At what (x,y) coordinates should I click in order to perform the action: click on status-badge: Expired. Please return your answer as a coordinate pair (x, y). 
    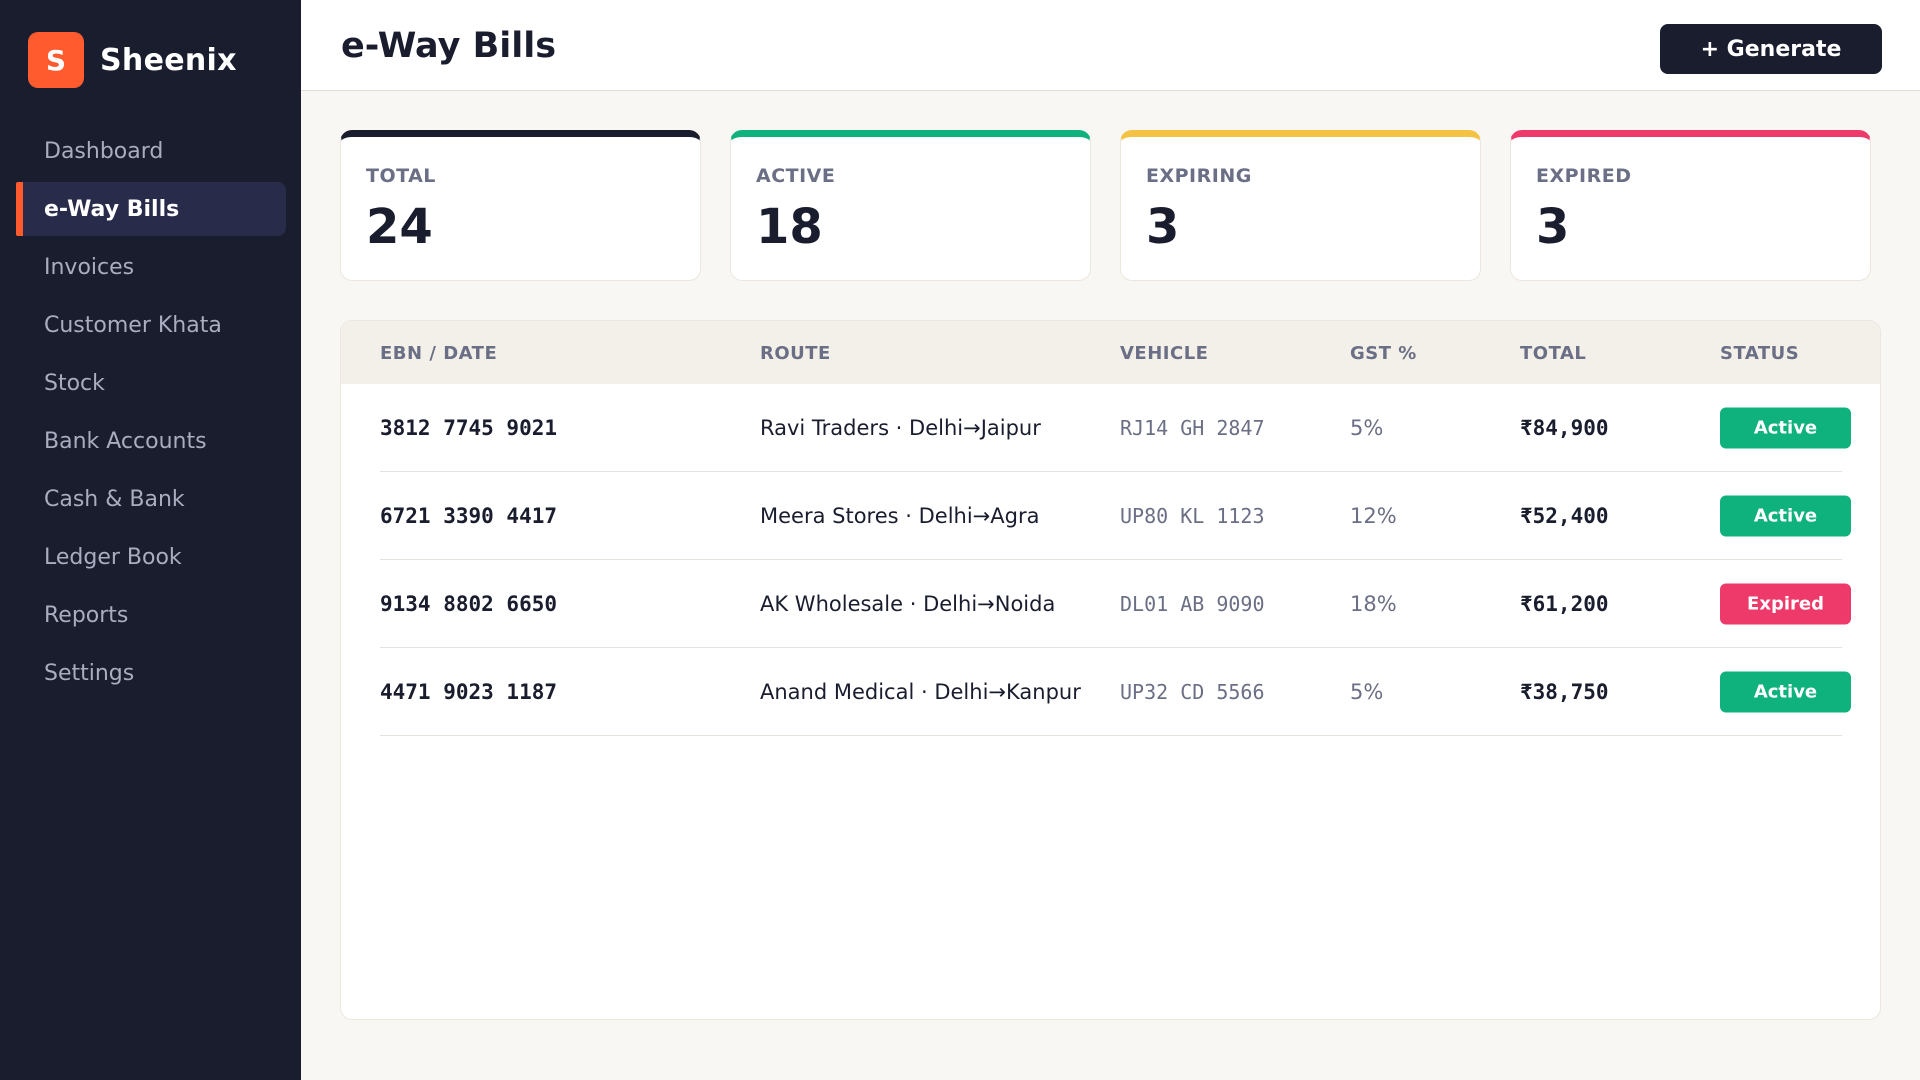
    Looking at the image, I should click on (1785, 604).